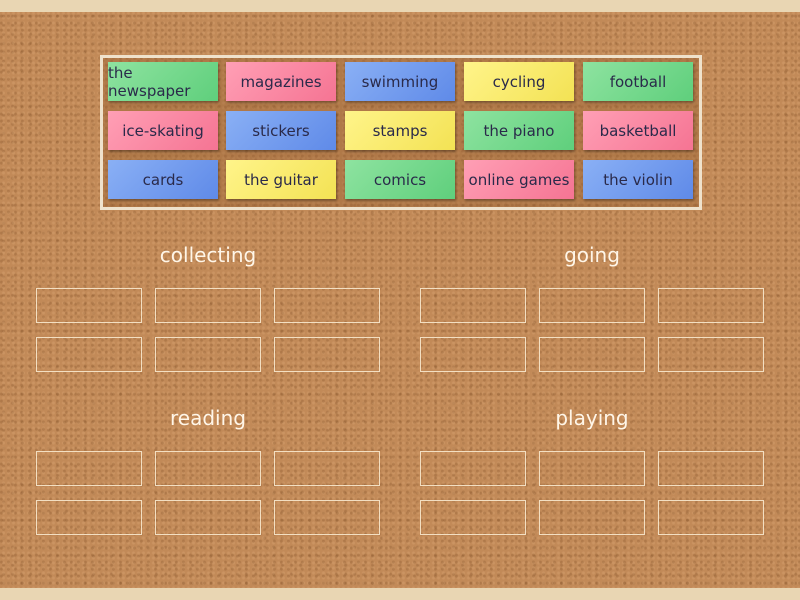 This screenshot has width=800, height=600. I want to click on word-tile: swimming, so click(400, 81).